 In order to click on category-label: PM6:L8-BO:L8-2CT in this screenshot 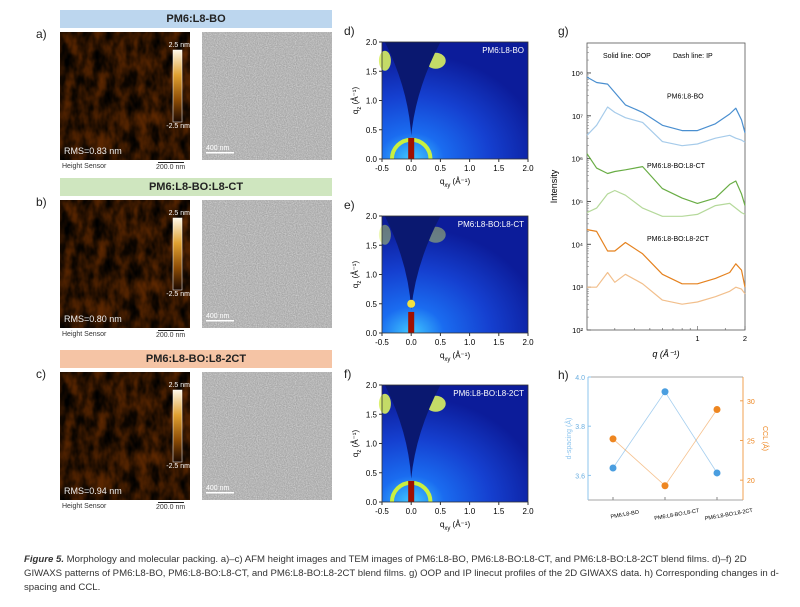, I will do `click(729, 515)`.